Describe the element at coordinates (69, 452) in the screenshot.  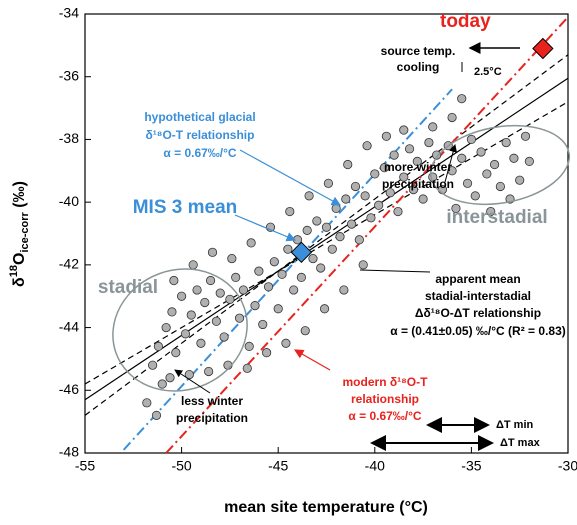
I see `y-tick-label: -48` at that location.